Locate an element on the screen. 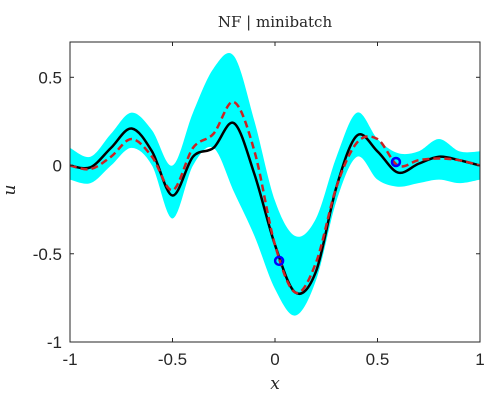 The width and height of the screenshot is (500, 400). x-axis-label: x is located at coordinates (275, 384).